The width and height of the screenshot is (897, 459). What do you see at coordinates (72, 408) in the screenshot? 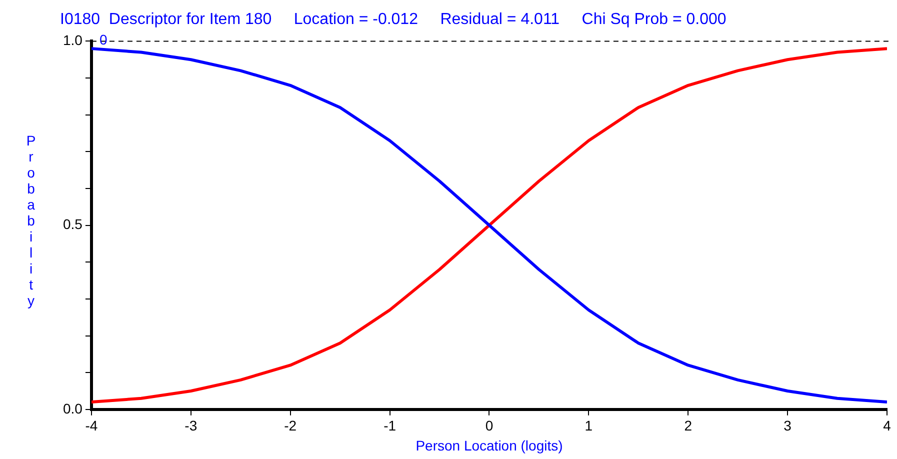
I see `y-tick-label: 0.0` at bounding box center [72, 408].